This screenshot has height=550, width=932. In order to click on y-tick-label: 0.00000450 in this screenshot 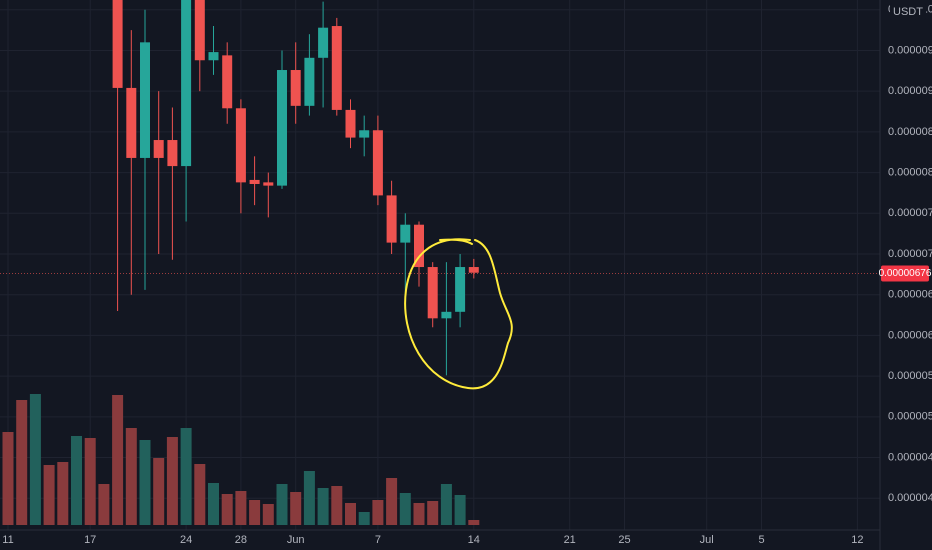, I will do `click(910, 457)`.